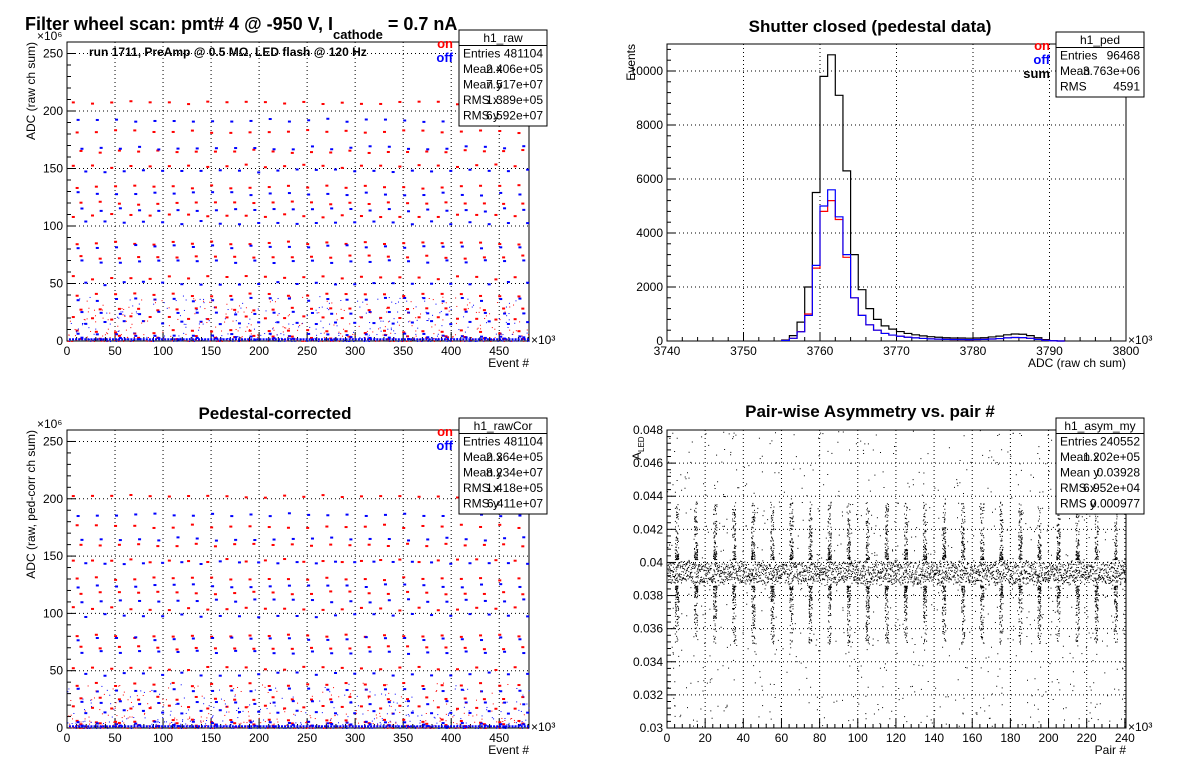 The image size is (1196, 772). What do you see at coordinates (1100, 64) in the screenshot?
I see `stats-box` at bounding box center [1100, 64].